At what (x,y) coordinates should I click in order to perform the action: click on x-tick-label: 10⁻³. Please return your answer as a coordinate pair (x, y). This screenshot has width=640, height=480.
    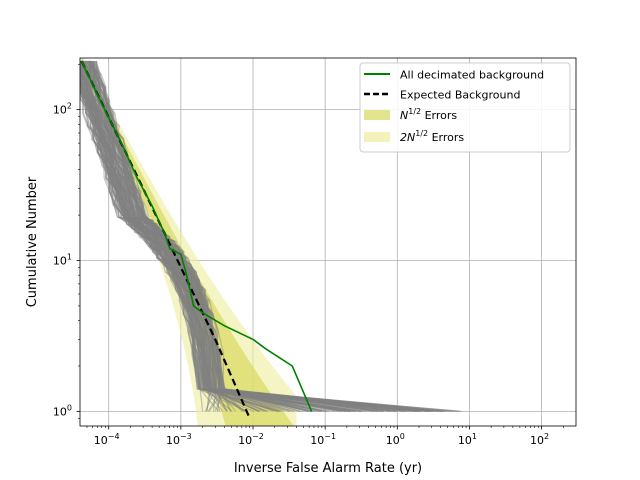
    Looking at the image, I should click on (179, 439).